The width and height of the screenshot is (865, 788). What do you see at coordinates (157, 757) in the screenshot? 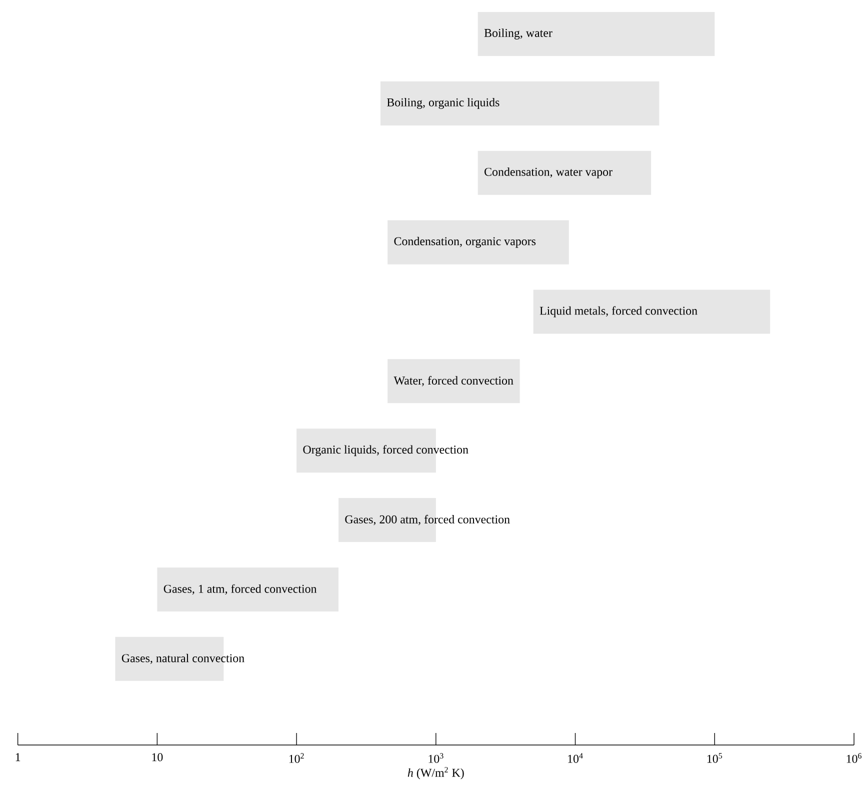
I see `x-tick-label: 10` at bounding box center [157, 757].